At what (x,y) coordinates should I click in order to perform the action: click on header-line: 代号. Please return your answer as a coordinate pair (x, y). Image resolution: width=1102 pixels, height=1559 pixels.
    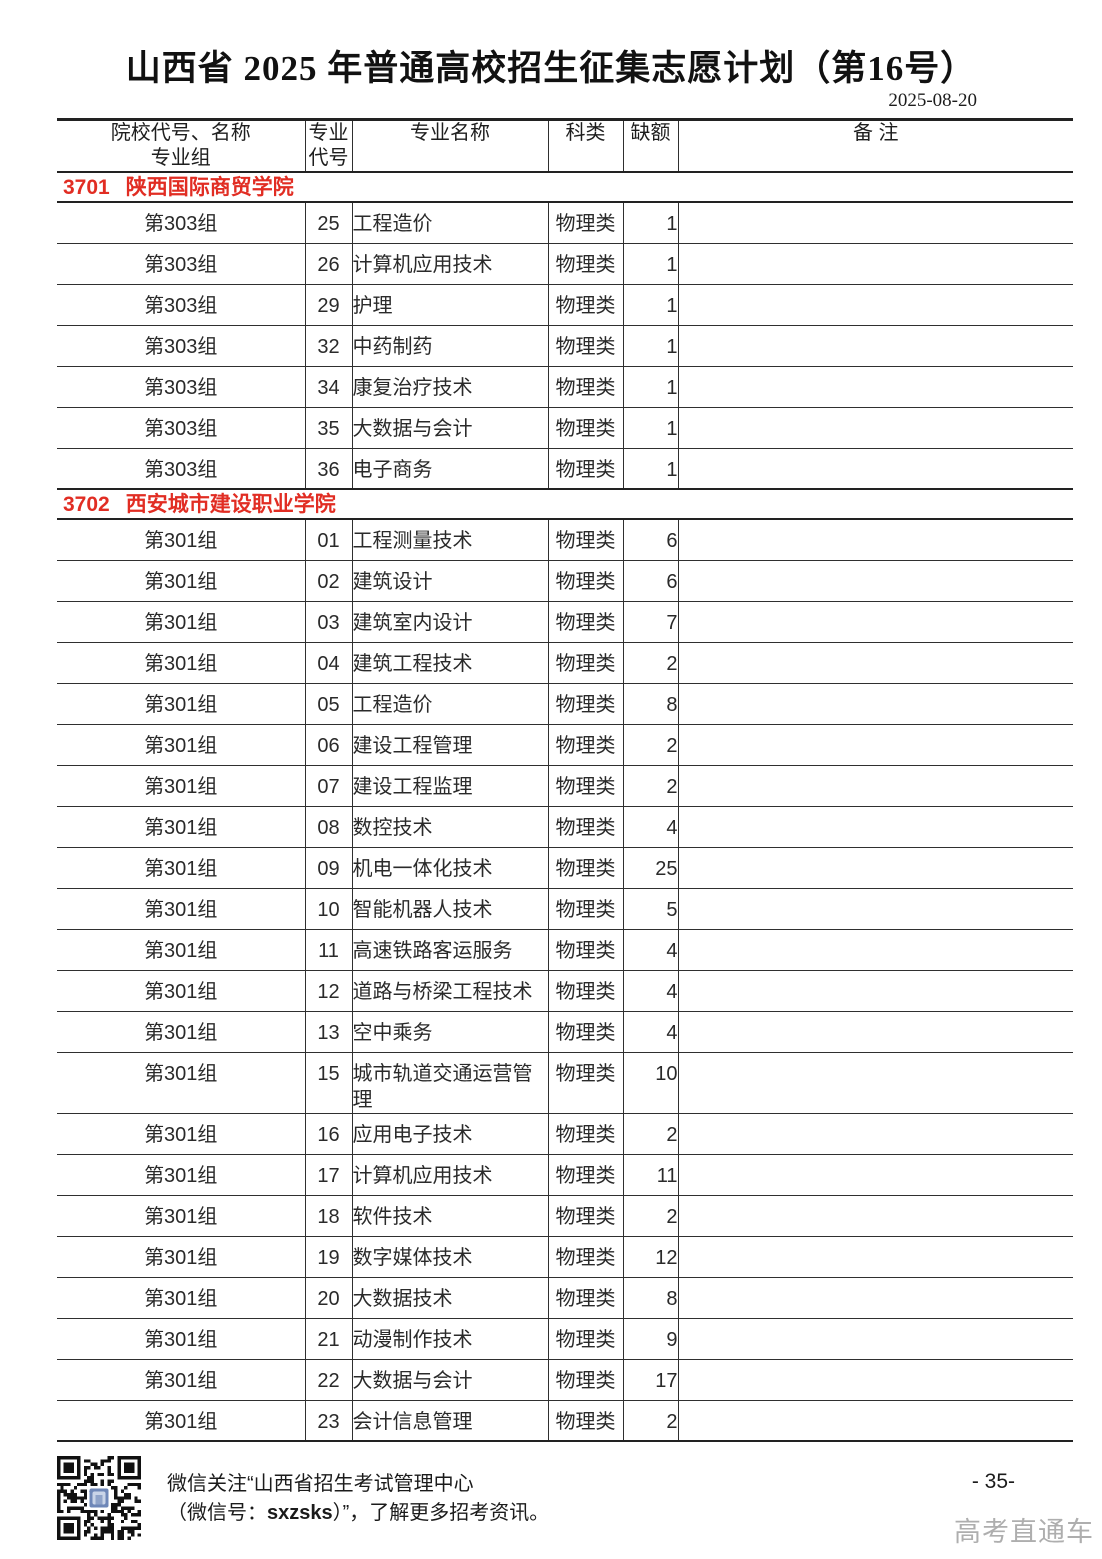
    Looking at the image, I should click on (328, 158).